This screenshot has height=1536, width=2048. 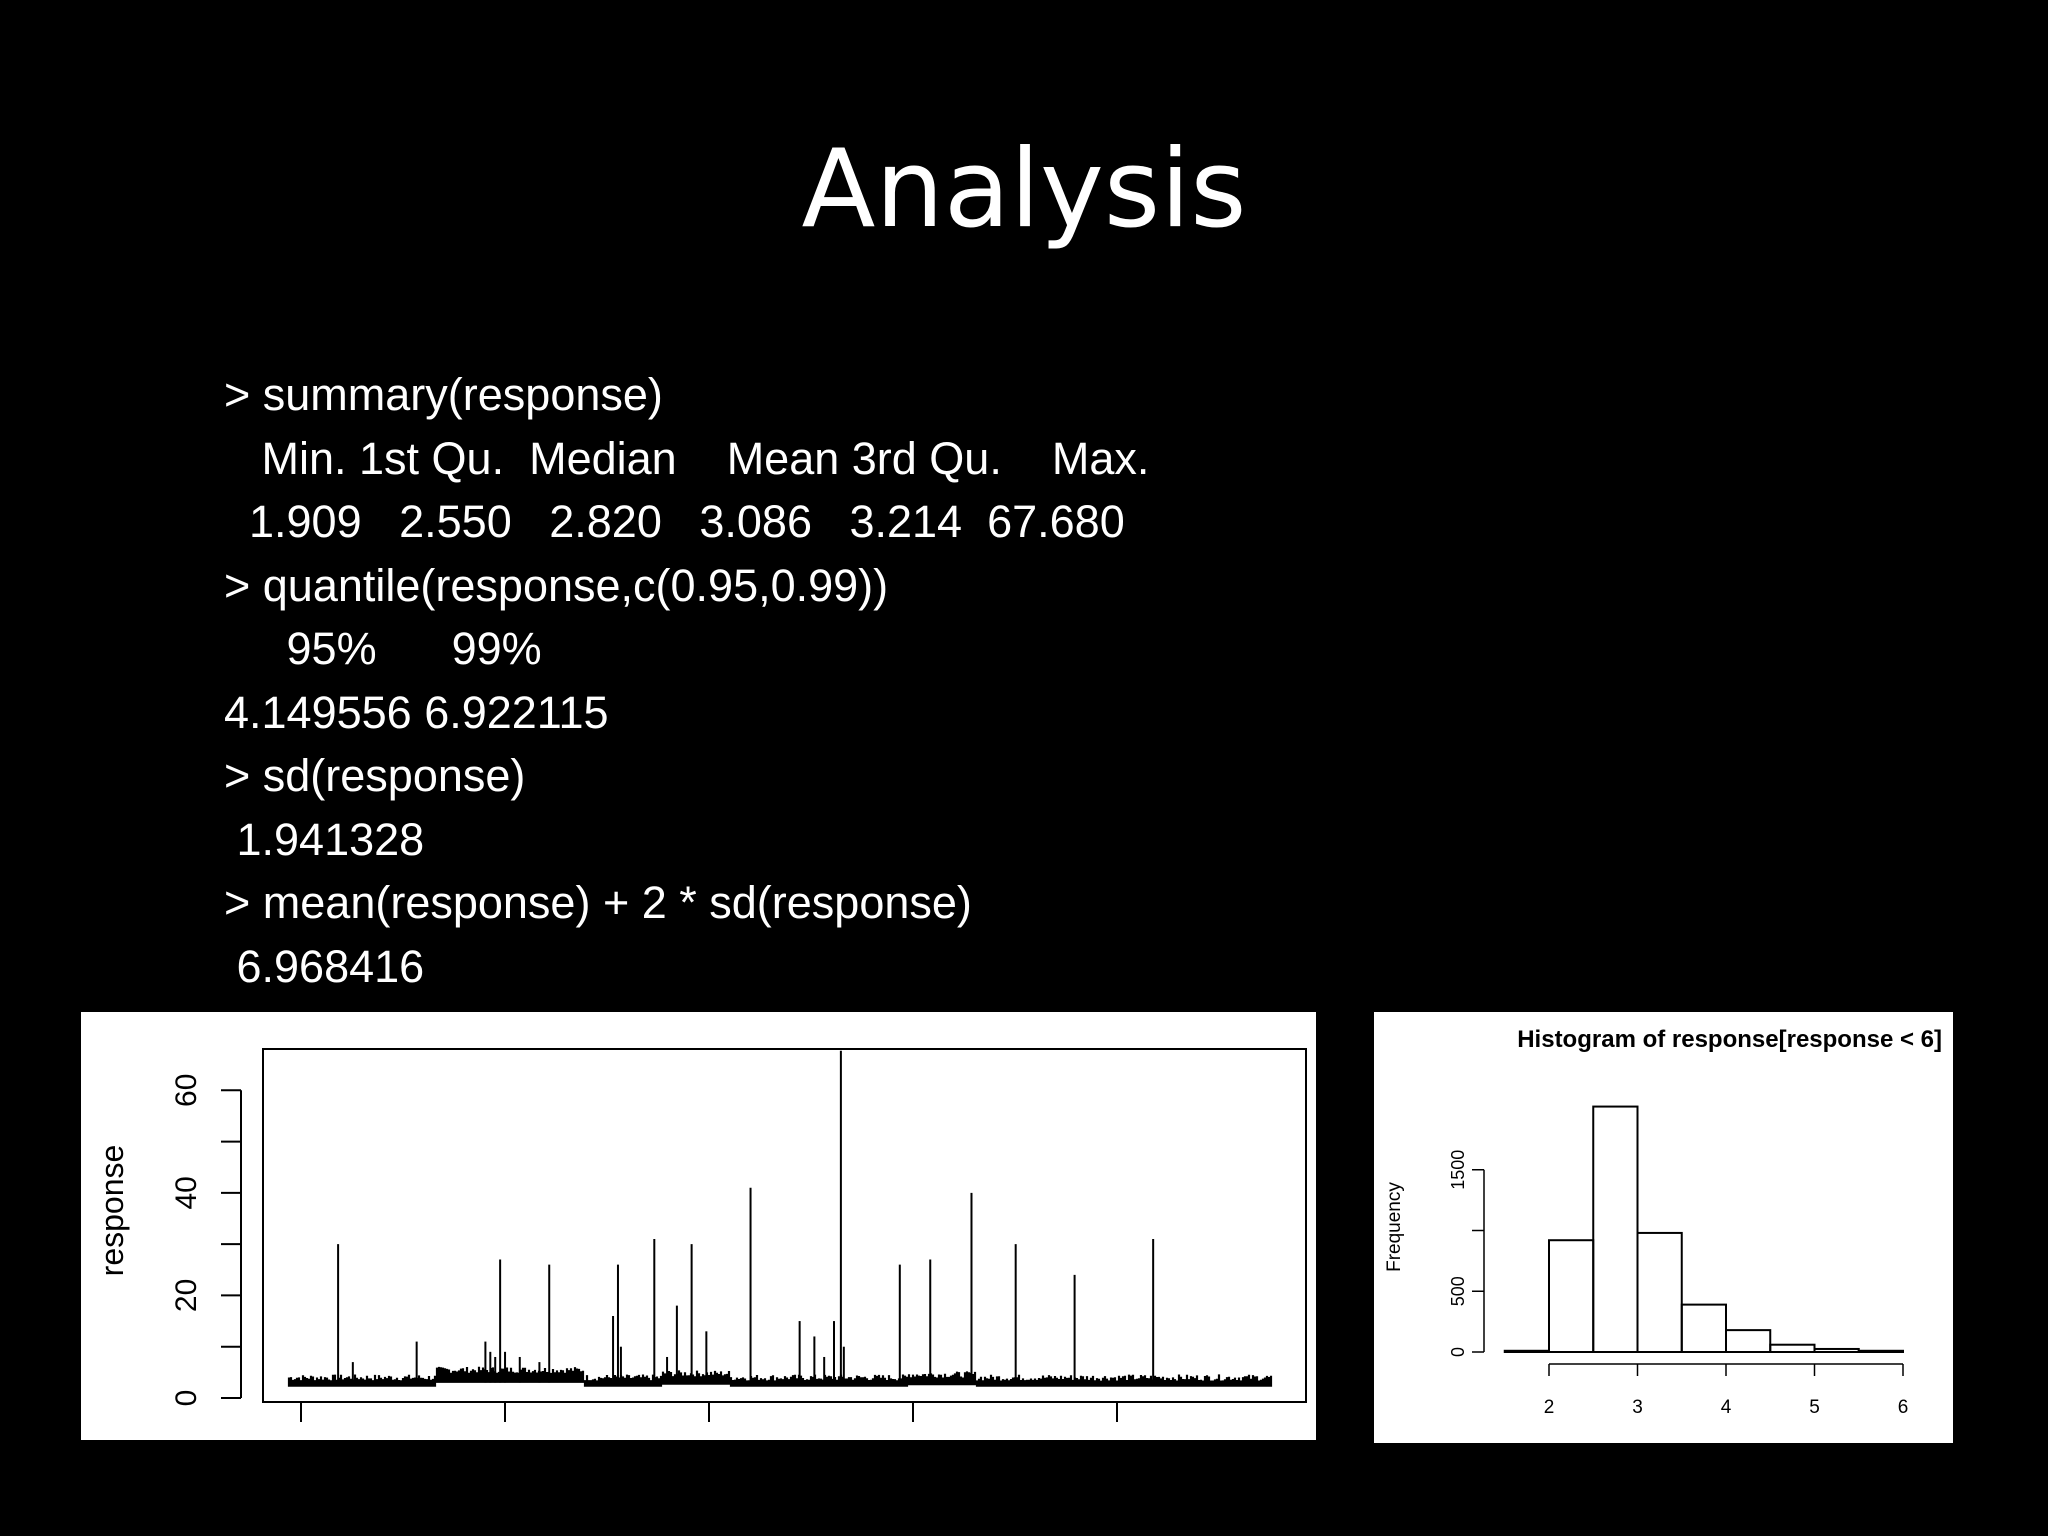 I want to click on console-line: > summary(response), so click(x=443, y=394).